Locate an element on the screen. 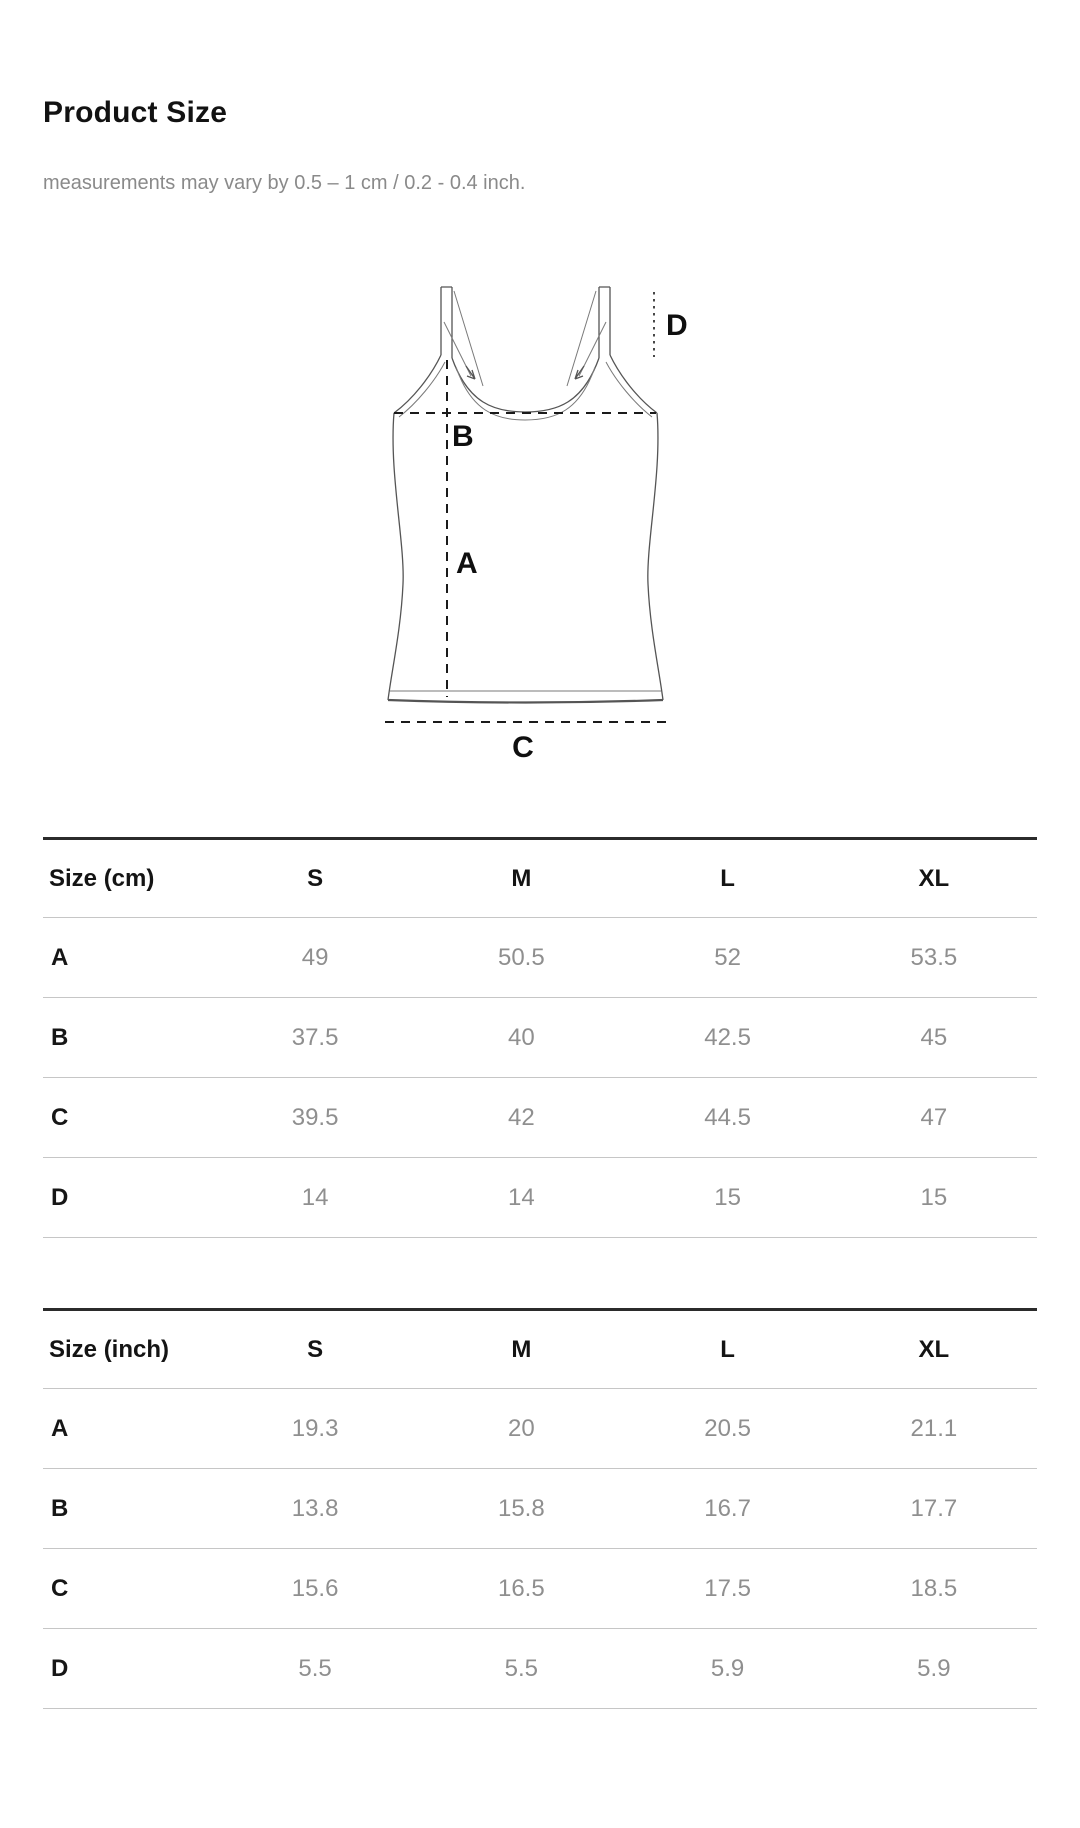  unit-header-inch: Size (inch) is located at coordinates (127, 1349).